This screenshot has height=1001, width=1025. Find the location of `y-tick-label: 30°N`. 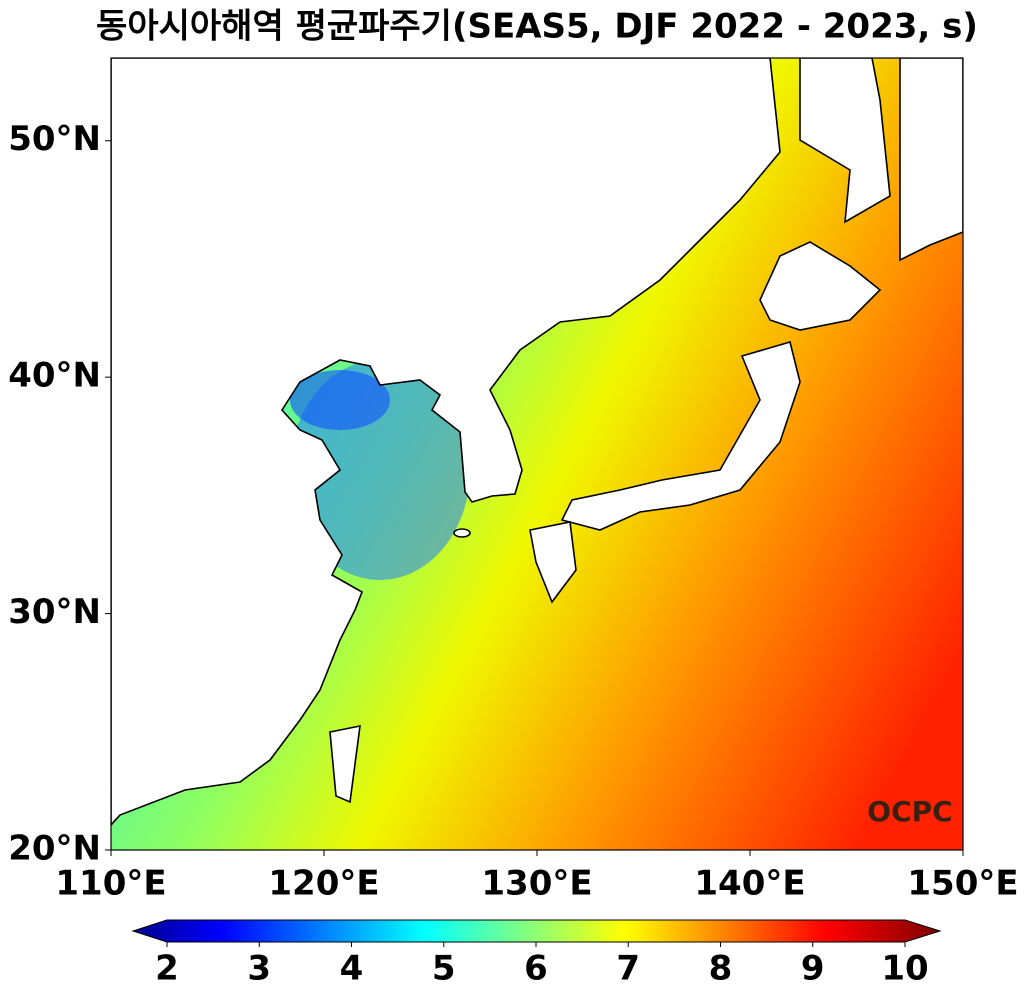

y-tick-label: 30°N is located at coordinates (54, 612).